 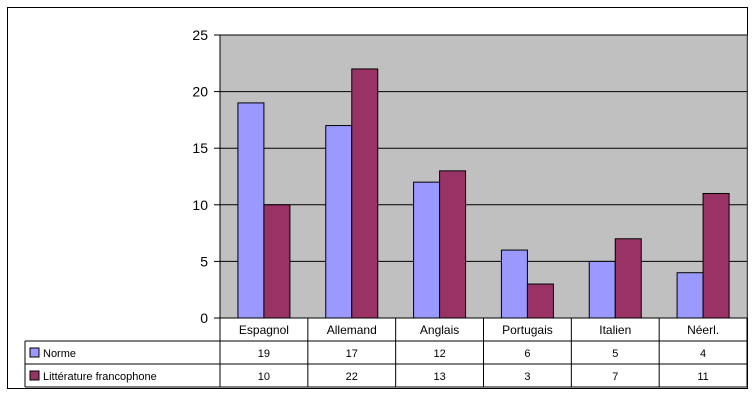 I want to click on data-label: 6, so click(x=527, y=354).